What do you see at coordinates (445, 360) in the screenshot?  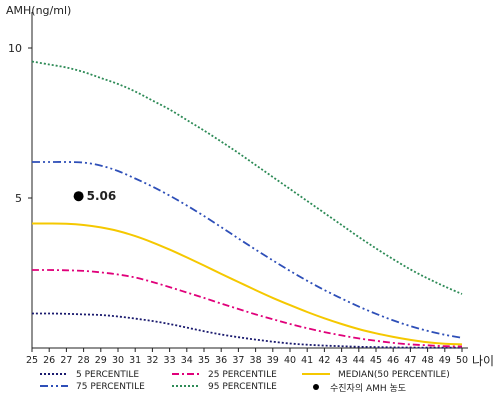 I see `x-tick-label: 49` at bounding box center [445, 360].